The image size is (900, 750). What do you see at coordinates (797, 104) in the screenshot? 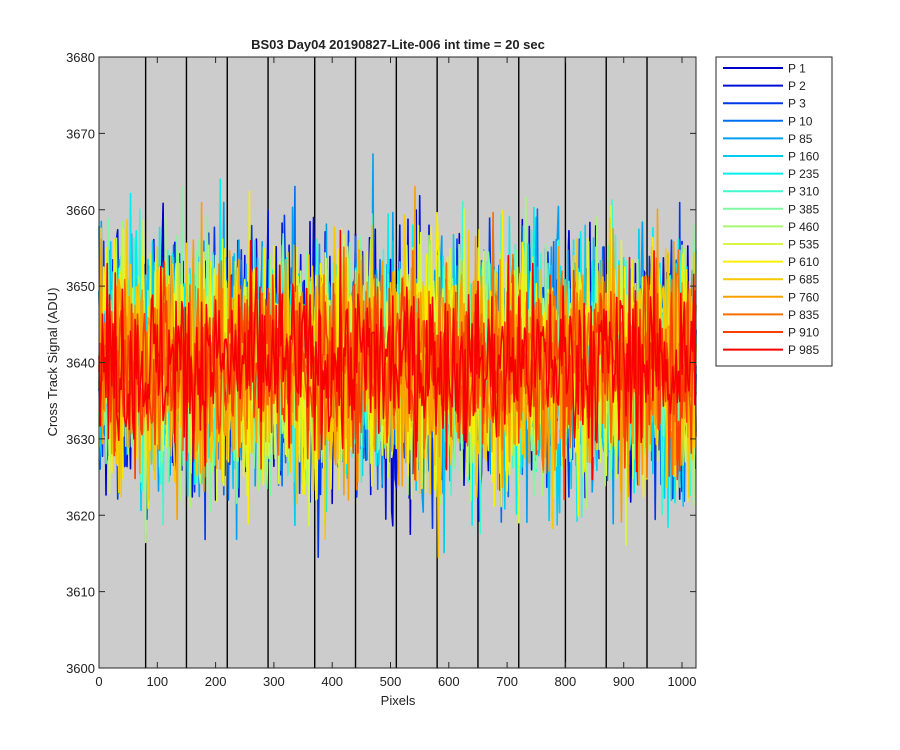
I see `legend-label: P 3` at bounding box center [797, 104].